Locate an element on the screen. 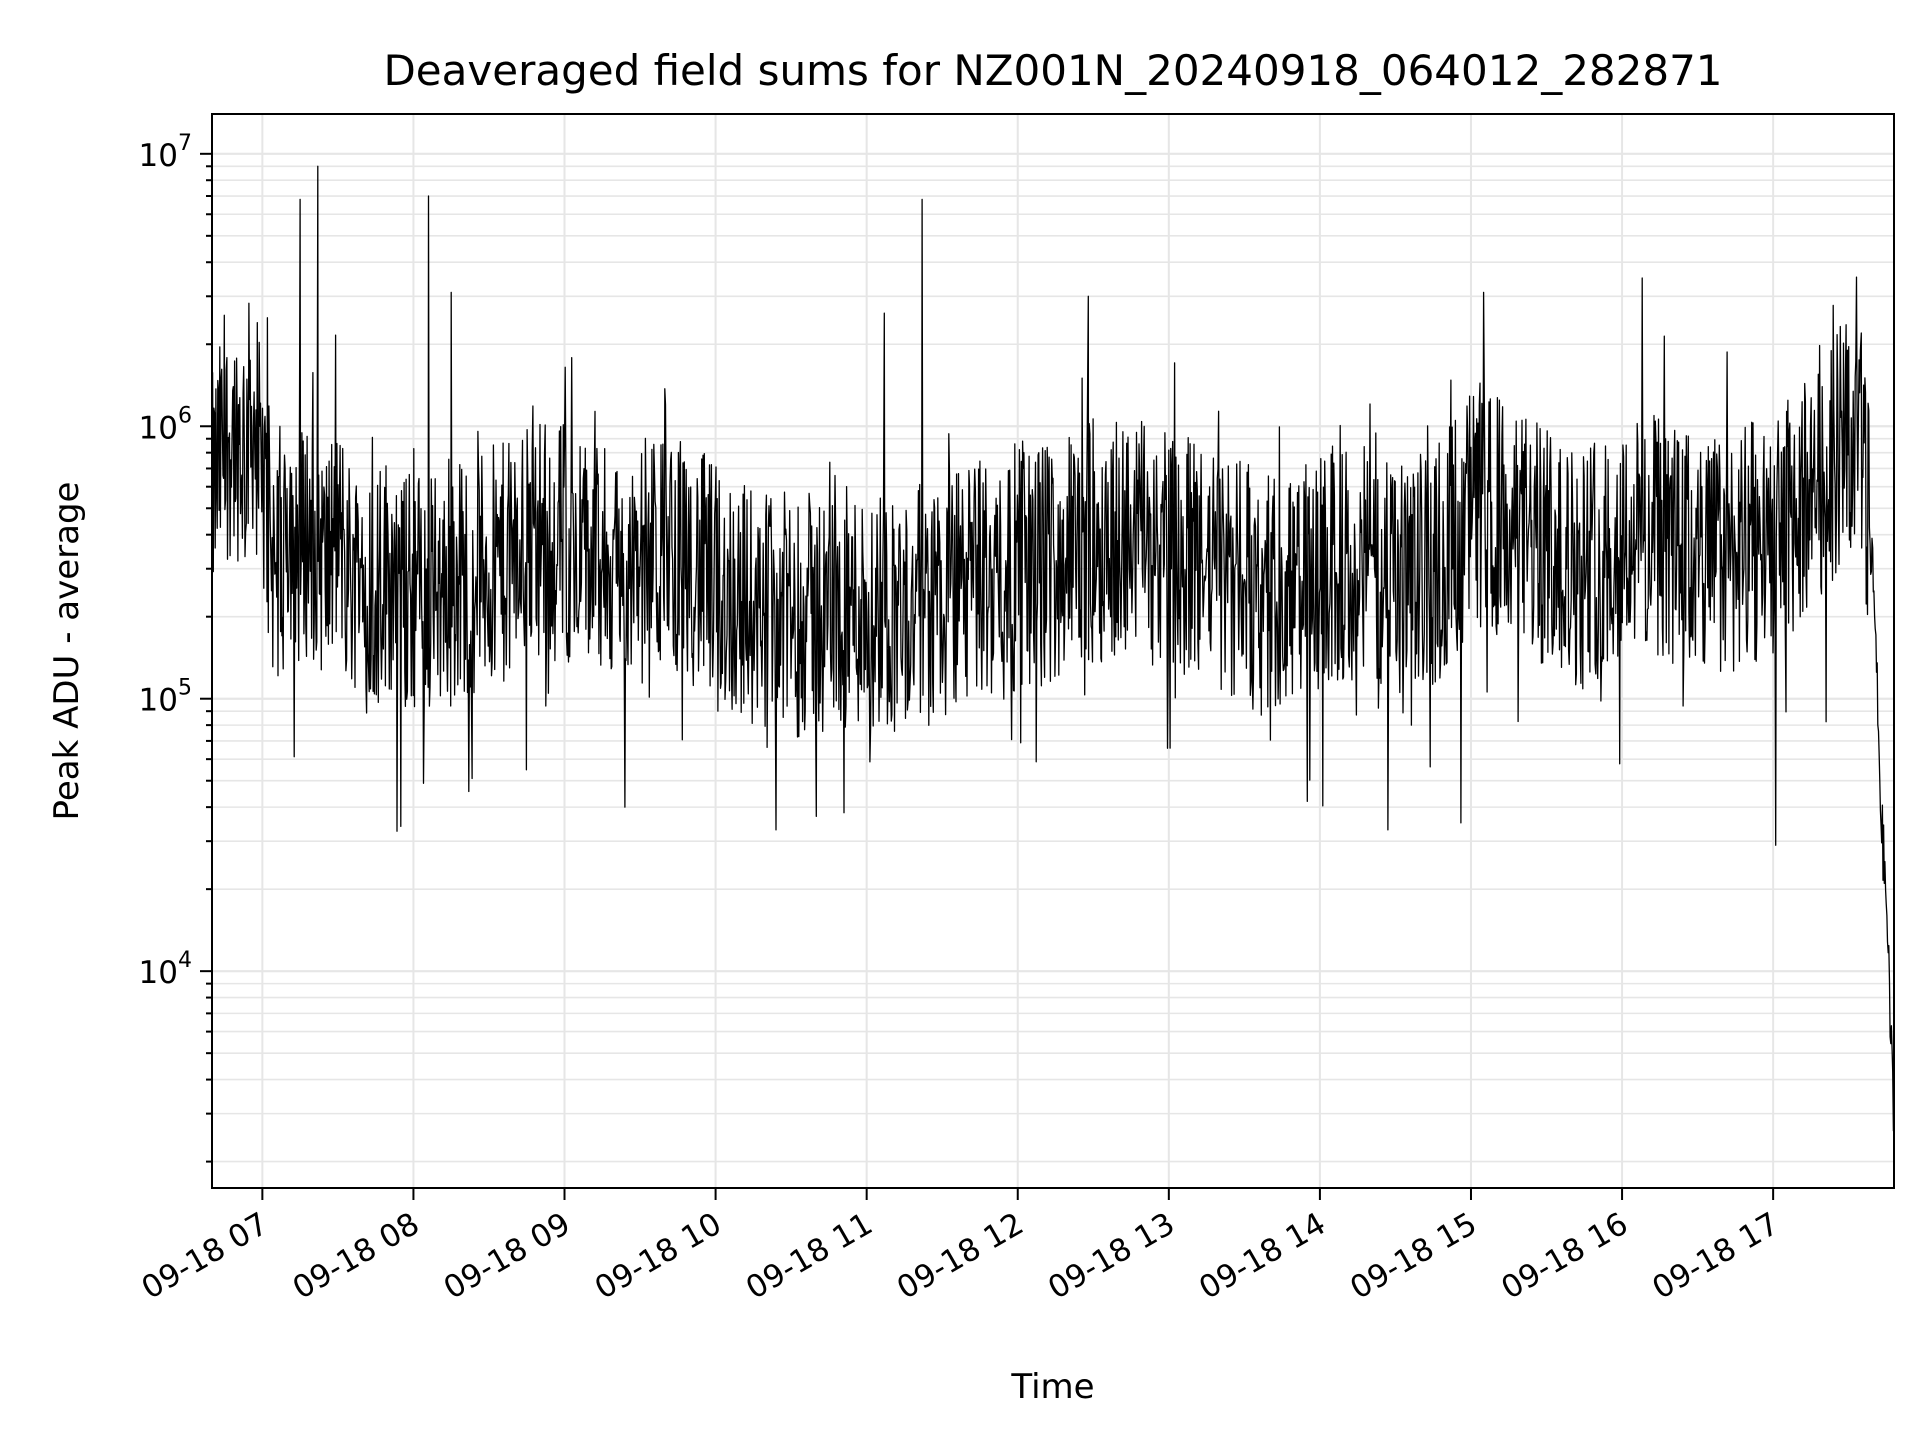 The height and width of the screenshot is (1440, 1920). y-tick-label: 10⁵ is located at coordinates (165, 697).